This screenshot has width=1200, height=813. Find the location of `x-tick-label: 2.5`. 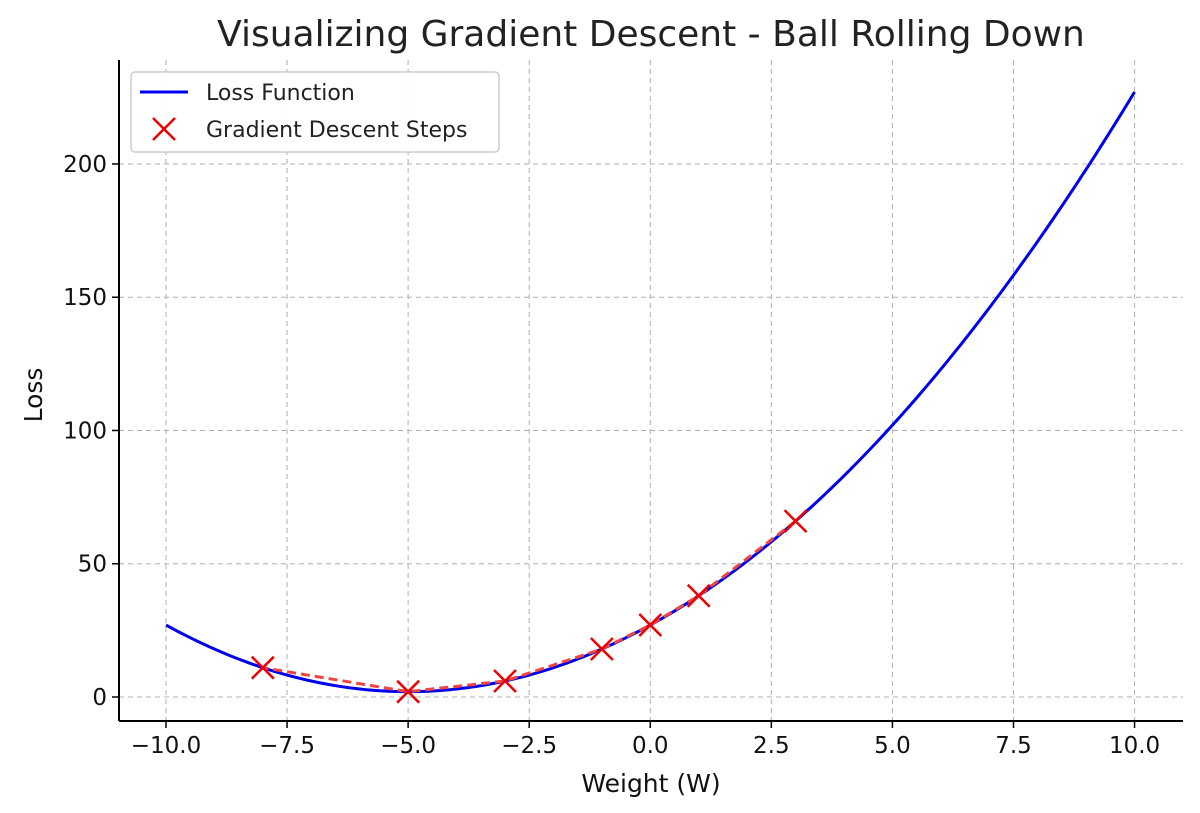

x-tick-label: 2.5 is located at coordinates (771, 746).